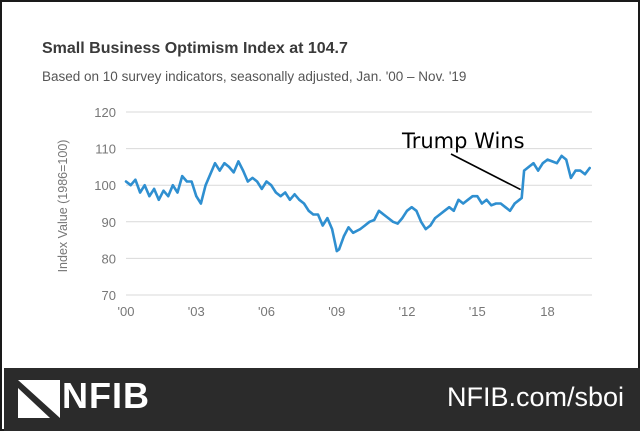 This screenshot has height=431, width=640. I want to click on x-tick-labels: '00 '03 '06 '09 '12 '15 18, so click(336, 311).